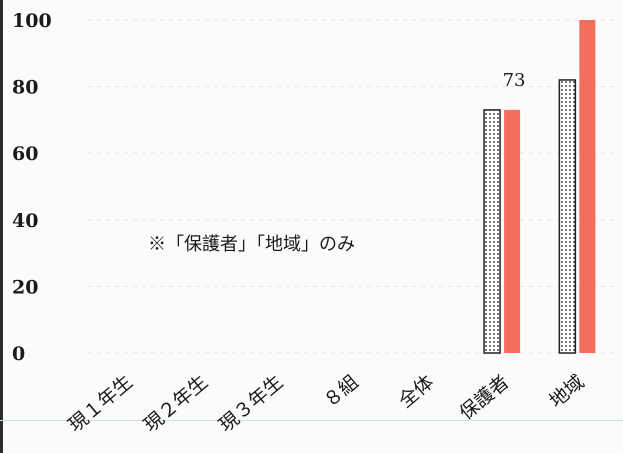 The width and height of the screenshot is (623, 453). Describe the element at coordinates (25, 287) in the screenshot. I see `y-tick-label: 20` at that location.